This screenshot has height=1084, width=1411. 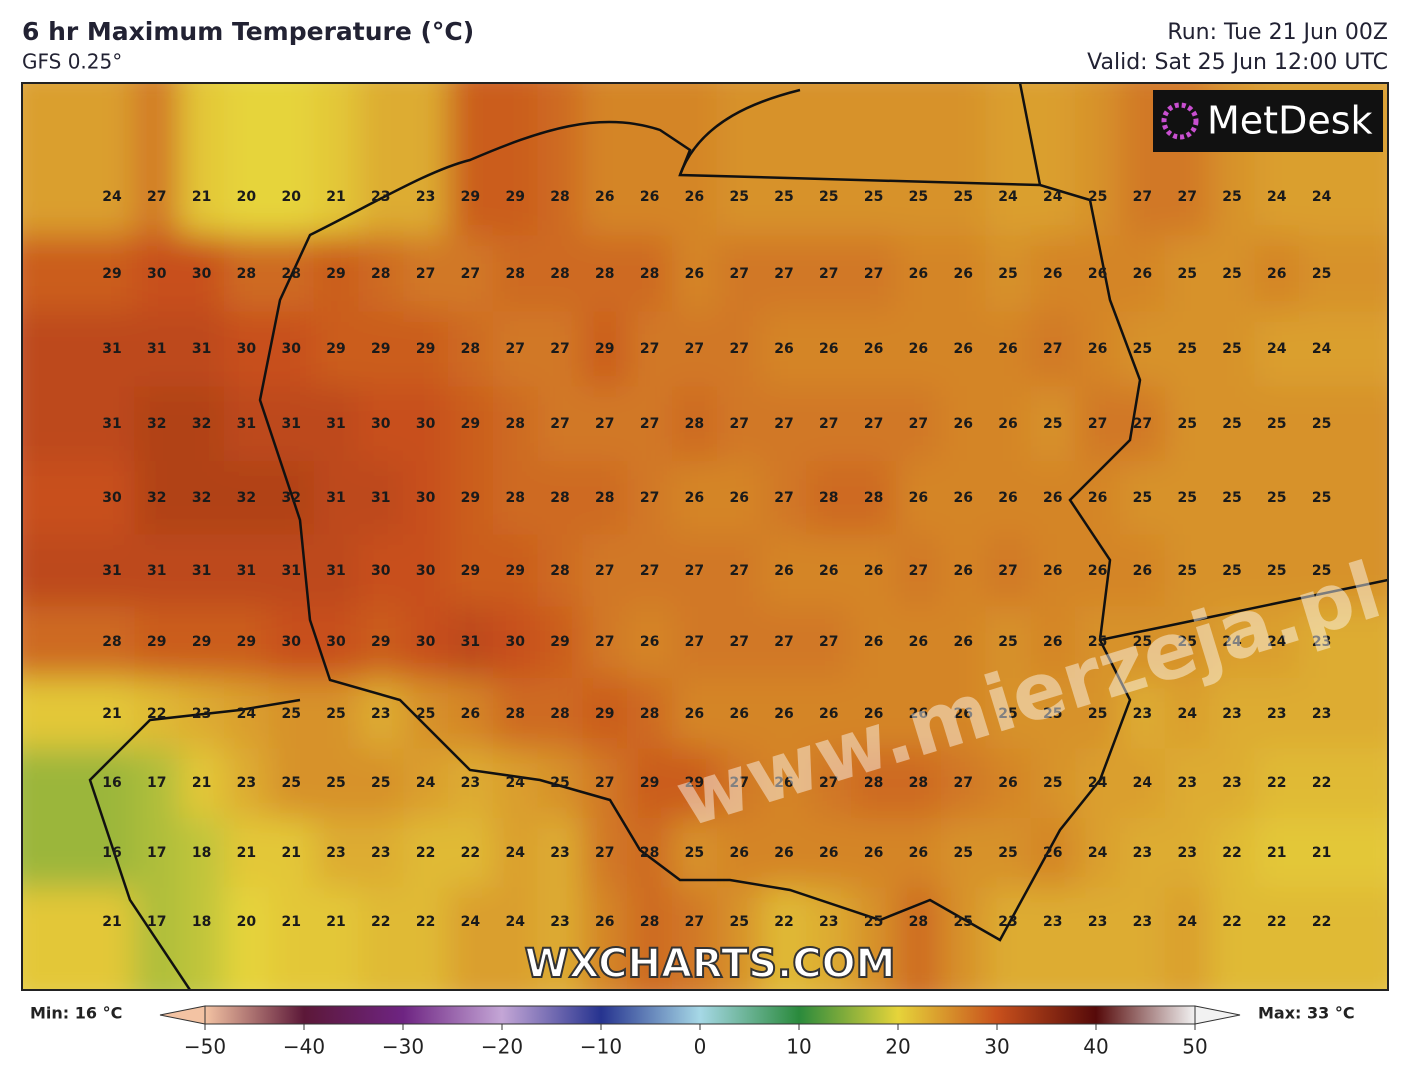 I want to click on colorbar-tick-label: −10, so click(x=601, y=1047).